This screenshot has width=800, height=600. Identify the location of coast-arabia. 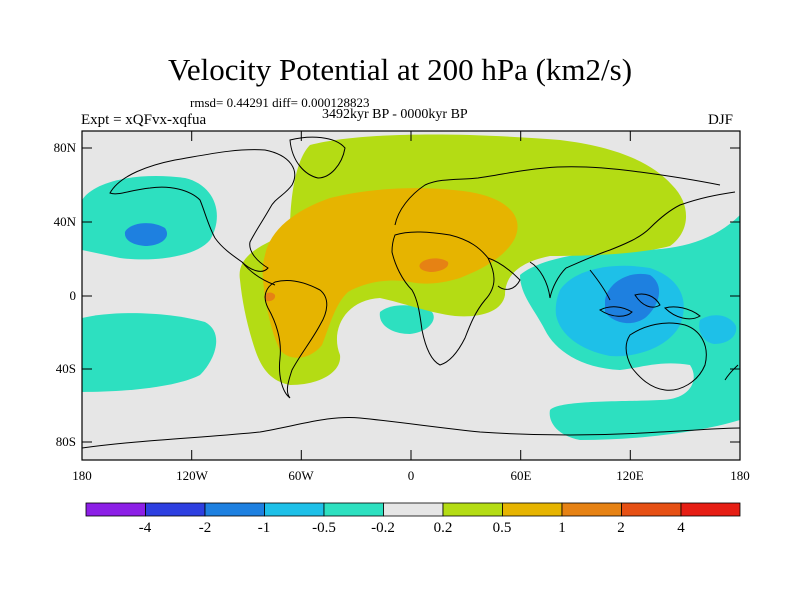
(504, 273).